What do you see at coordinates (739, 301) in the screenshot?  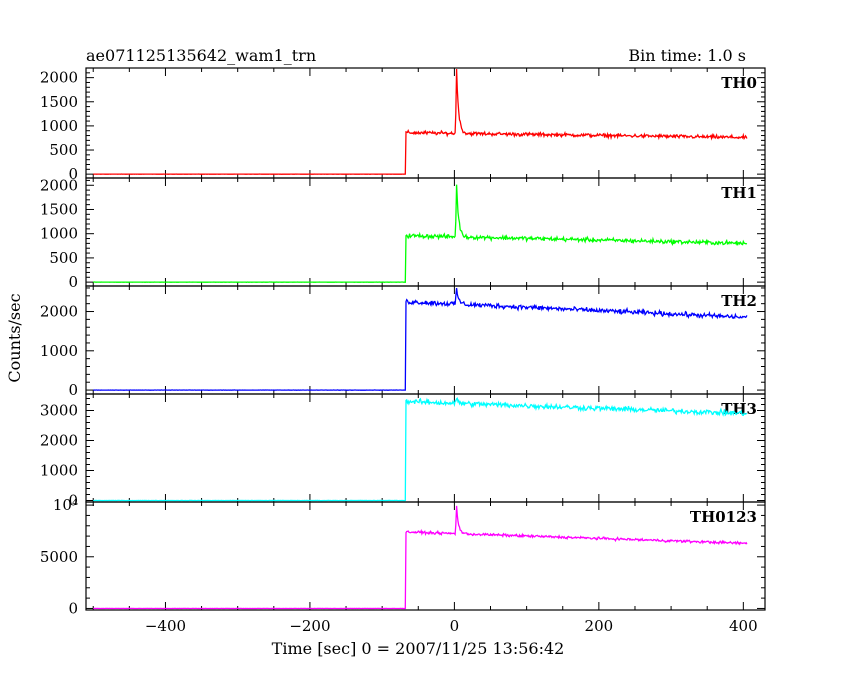 I see `panel-label-th2: TH2` at bounding box center [739, 301].